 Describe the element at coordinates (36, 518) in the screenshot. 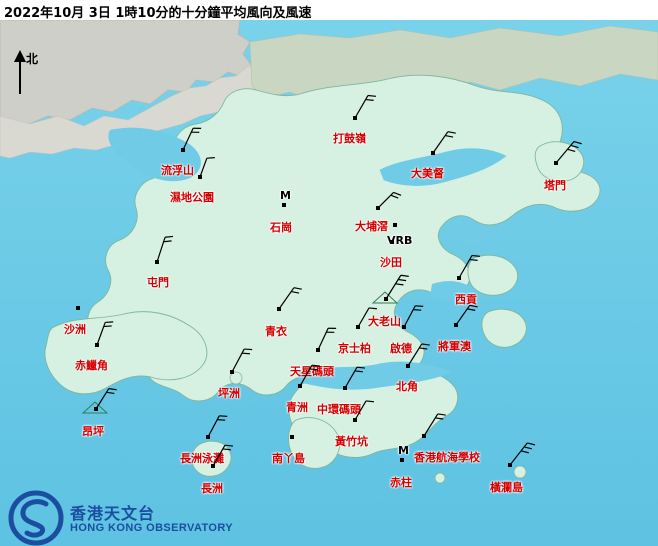

I see `hko-logo-icon` at that location.